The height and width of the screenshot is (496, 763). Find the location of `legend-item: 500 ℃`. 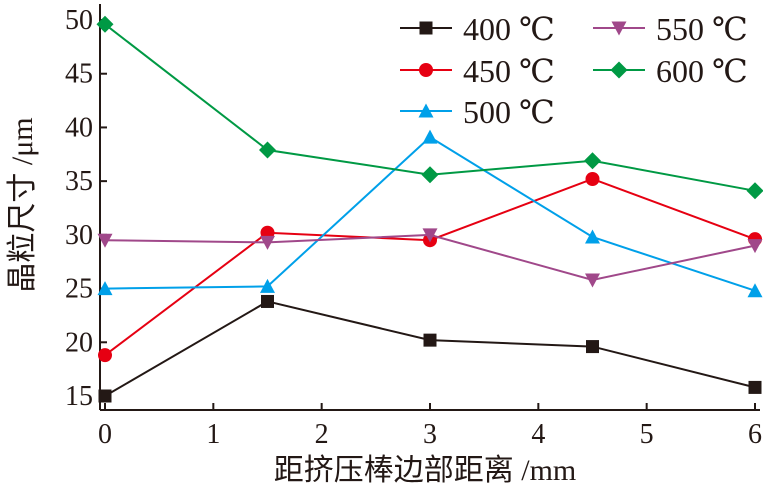

legend-item: 500 ℃ is located at coordinates (477, 112).